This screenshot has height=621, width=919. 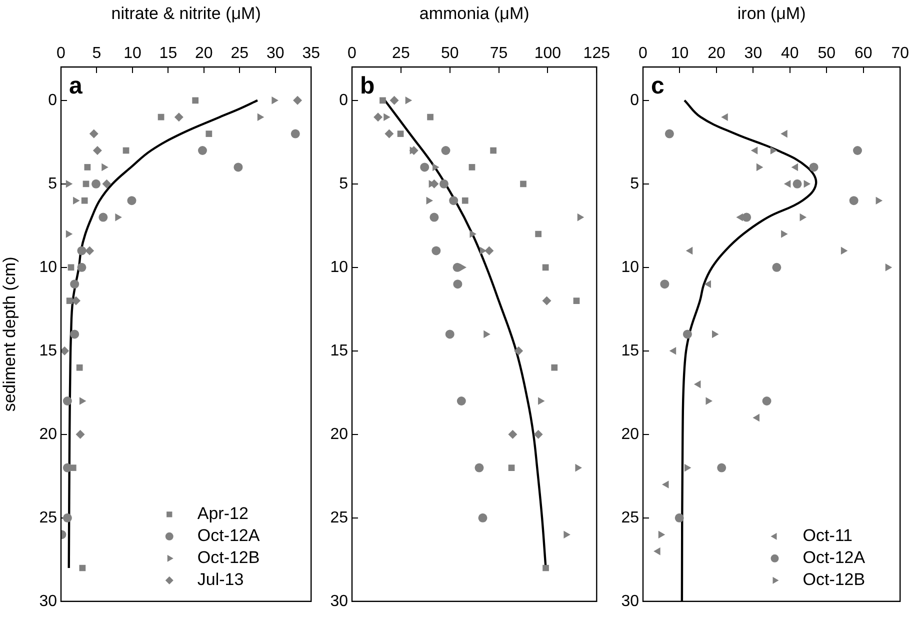 What do you see at coordinates (548, 53) in the screenshot?
I see `x-tick-label: 100` at bounding box center [548, 53].